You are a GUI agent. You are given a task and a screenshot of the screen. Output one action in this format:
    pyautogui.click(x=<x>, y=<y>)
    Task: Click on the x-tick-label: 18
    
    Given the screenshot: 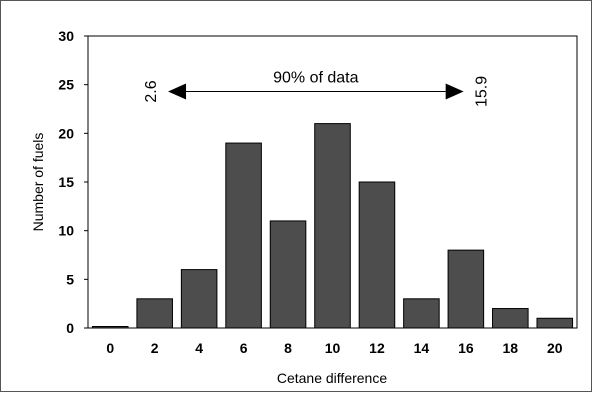 What is the action you would take?
    pyautogui.click(x=511, y=348)
    